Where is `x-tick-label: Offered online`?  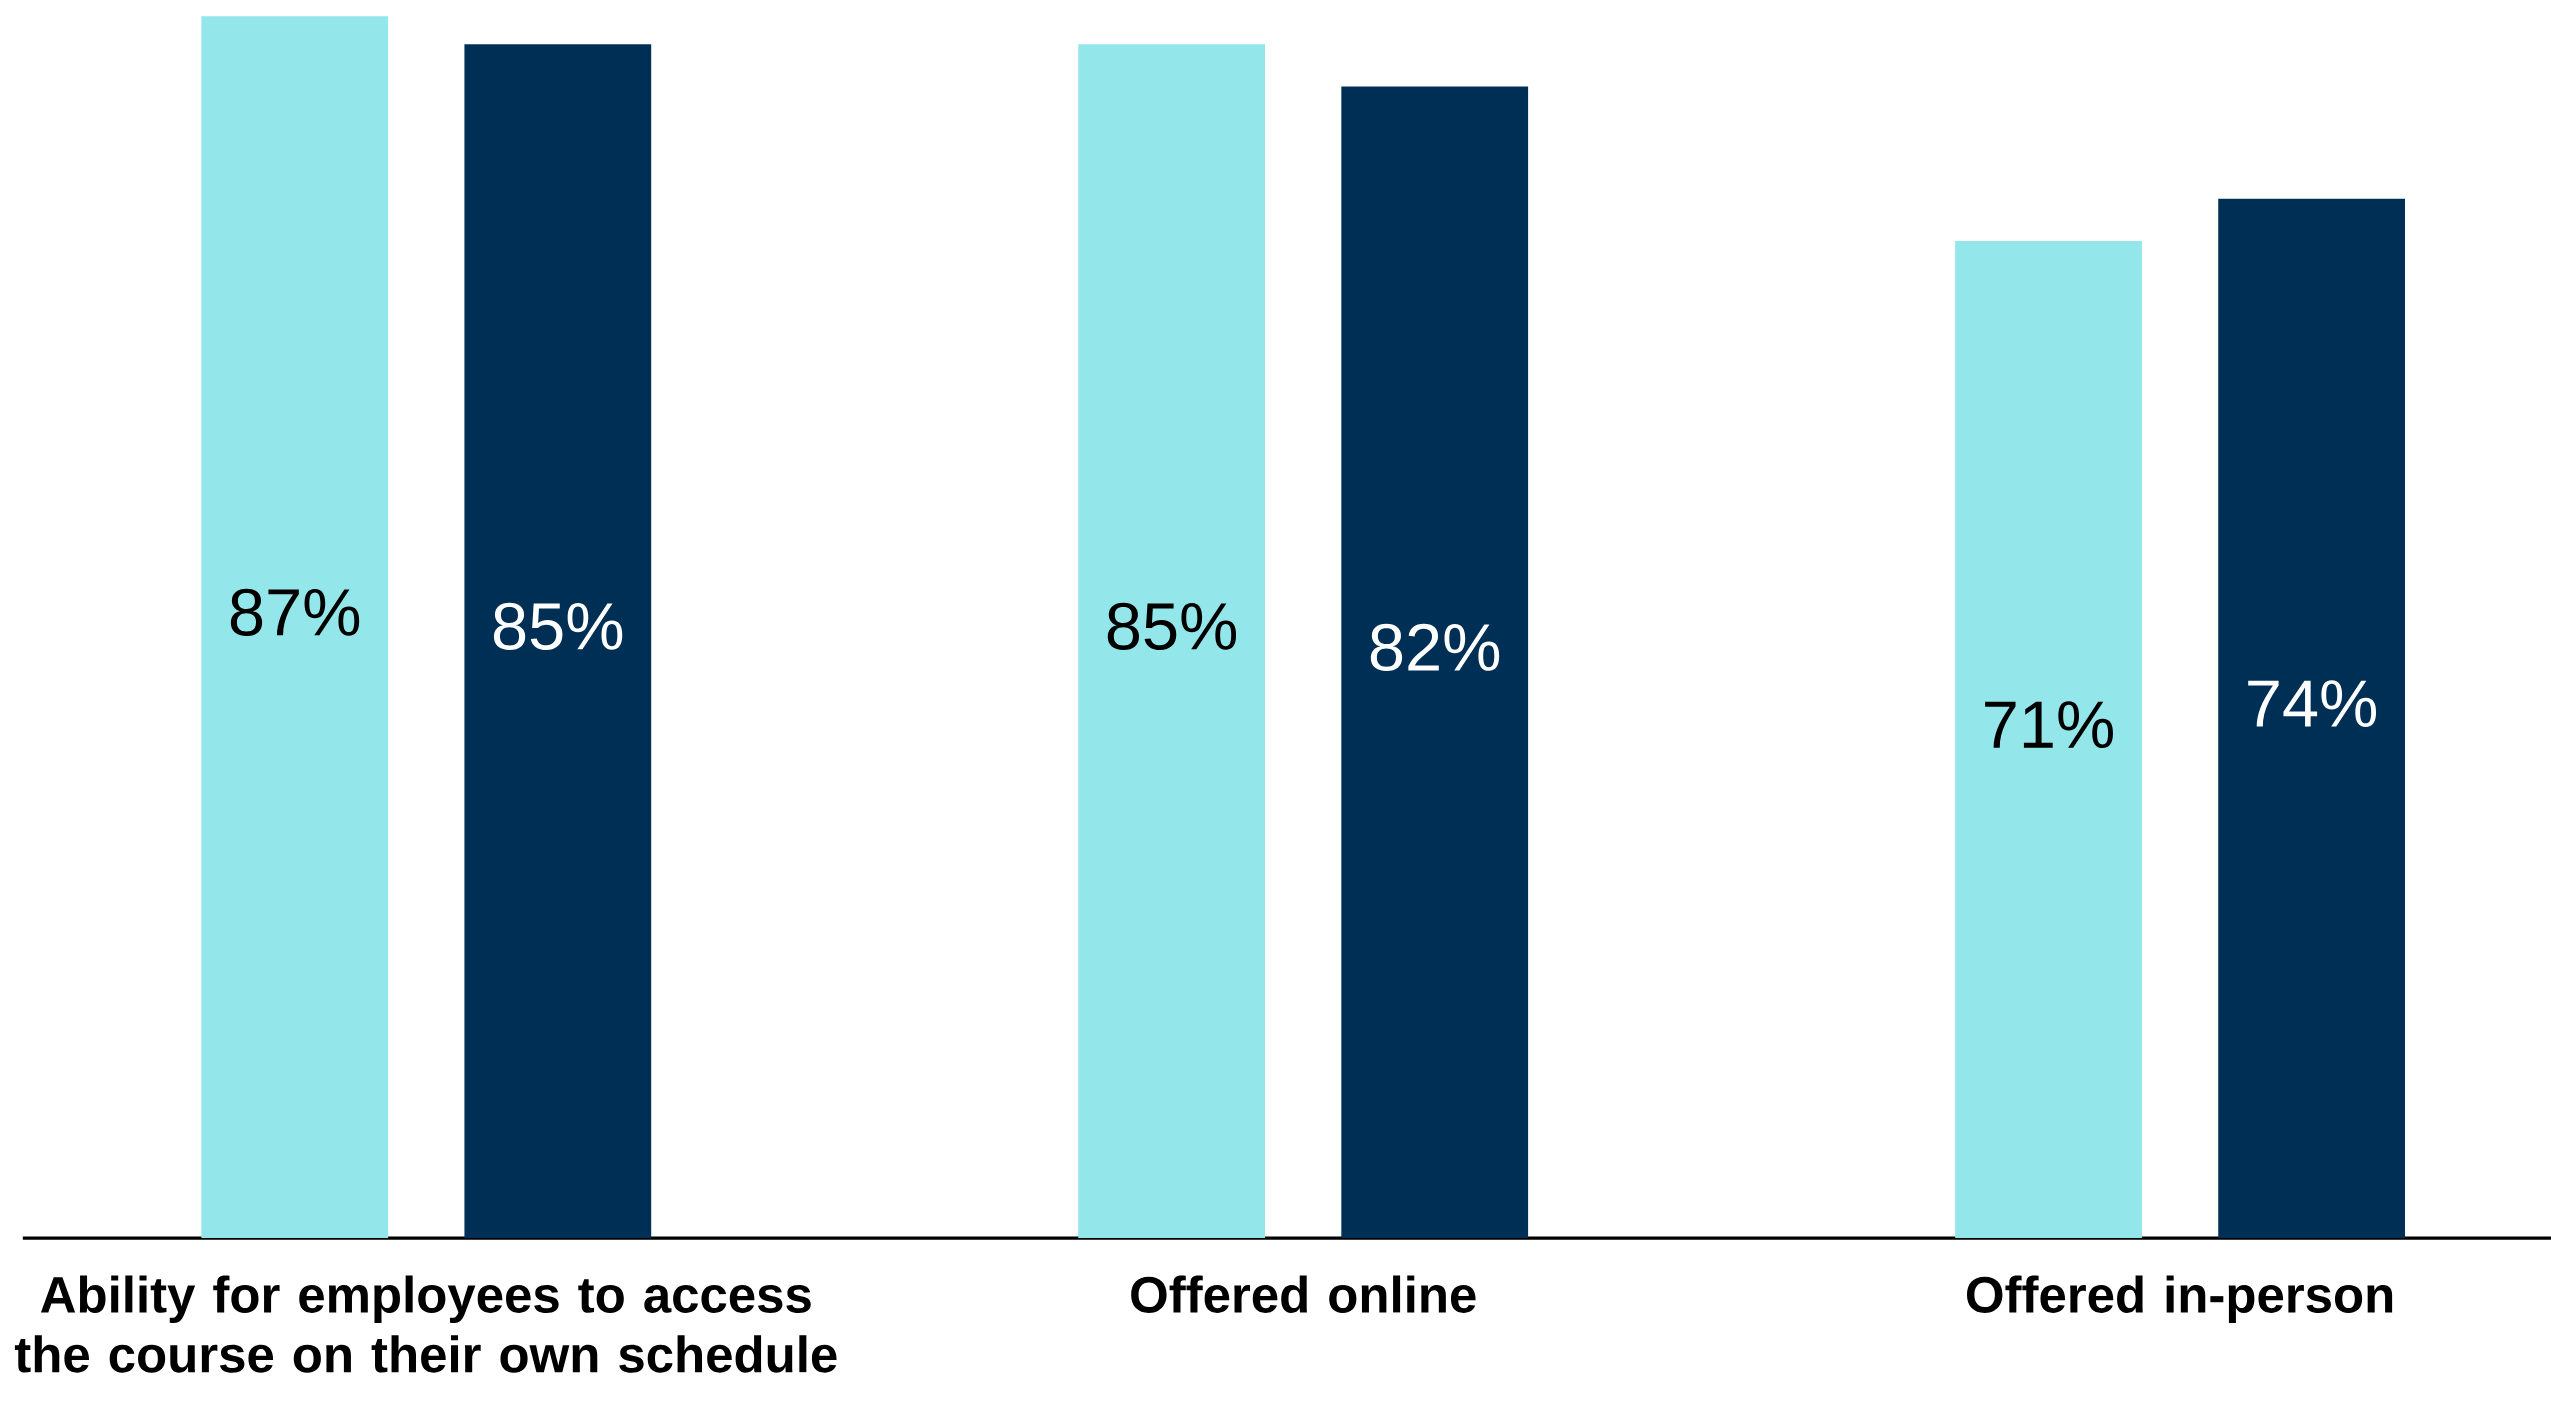
x-tick-label: Offered online is located at coordinates (1303, 1294).